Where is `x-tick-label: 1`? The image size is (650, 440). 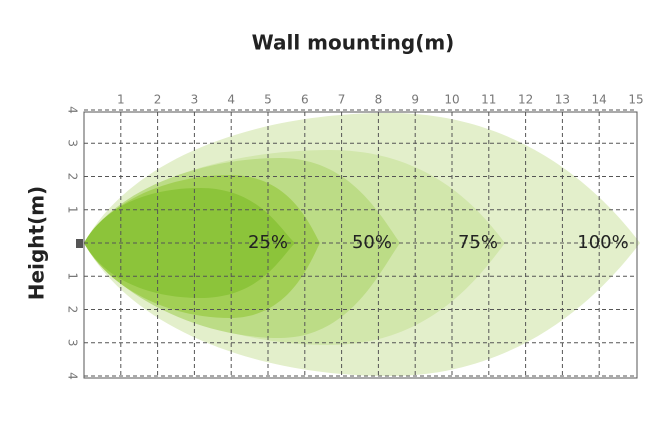
x-tick-label: 1 is located at coordinates (121, 100).